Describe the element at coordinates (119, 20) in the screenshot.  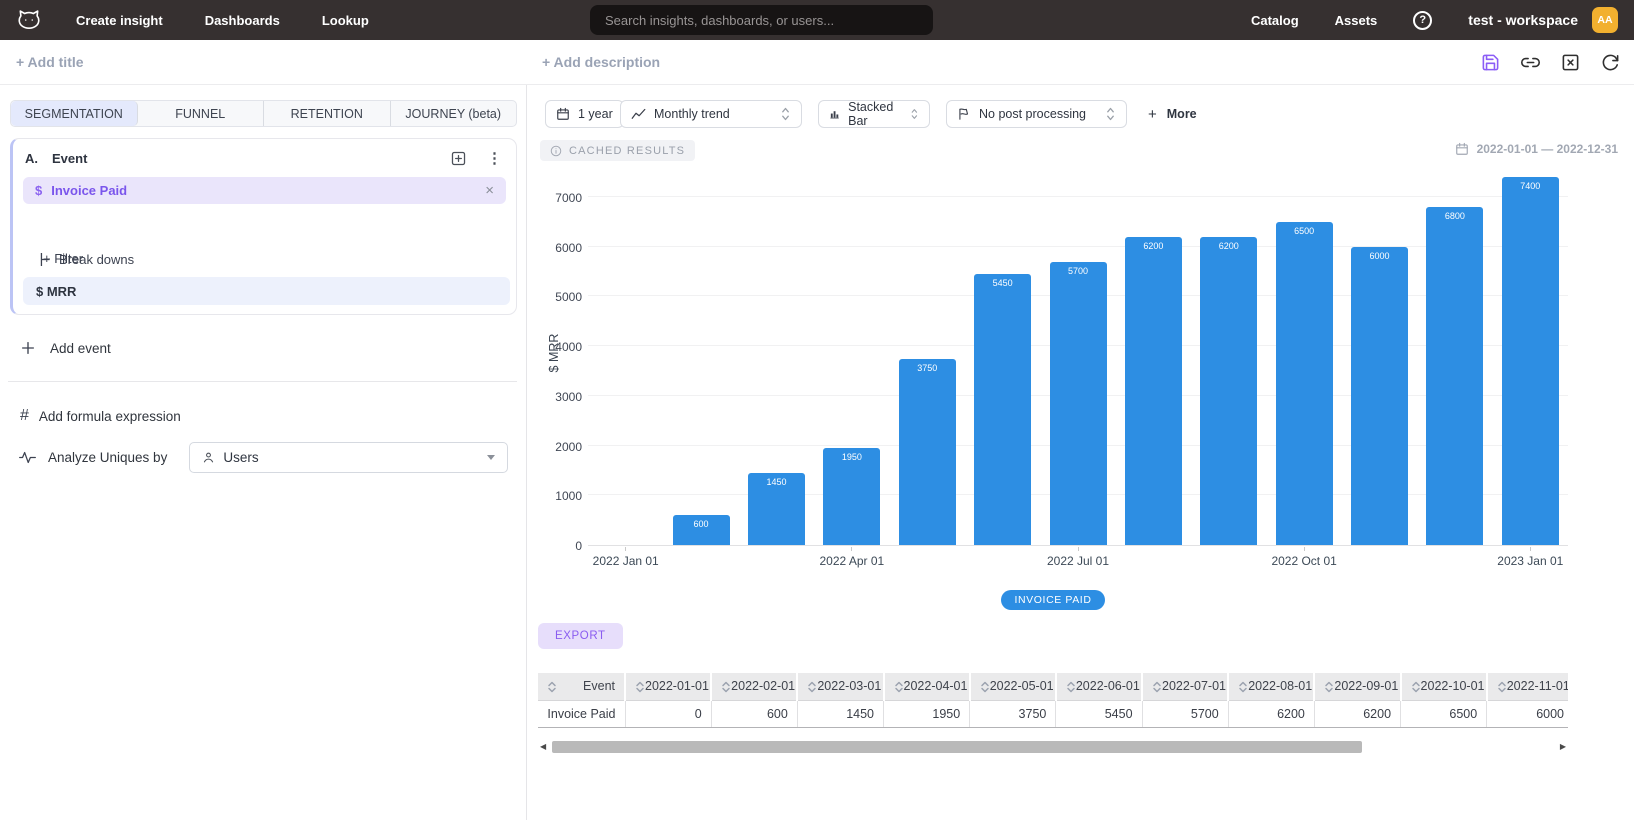
I see `nav-item-create-insight: Create insight` at that location.